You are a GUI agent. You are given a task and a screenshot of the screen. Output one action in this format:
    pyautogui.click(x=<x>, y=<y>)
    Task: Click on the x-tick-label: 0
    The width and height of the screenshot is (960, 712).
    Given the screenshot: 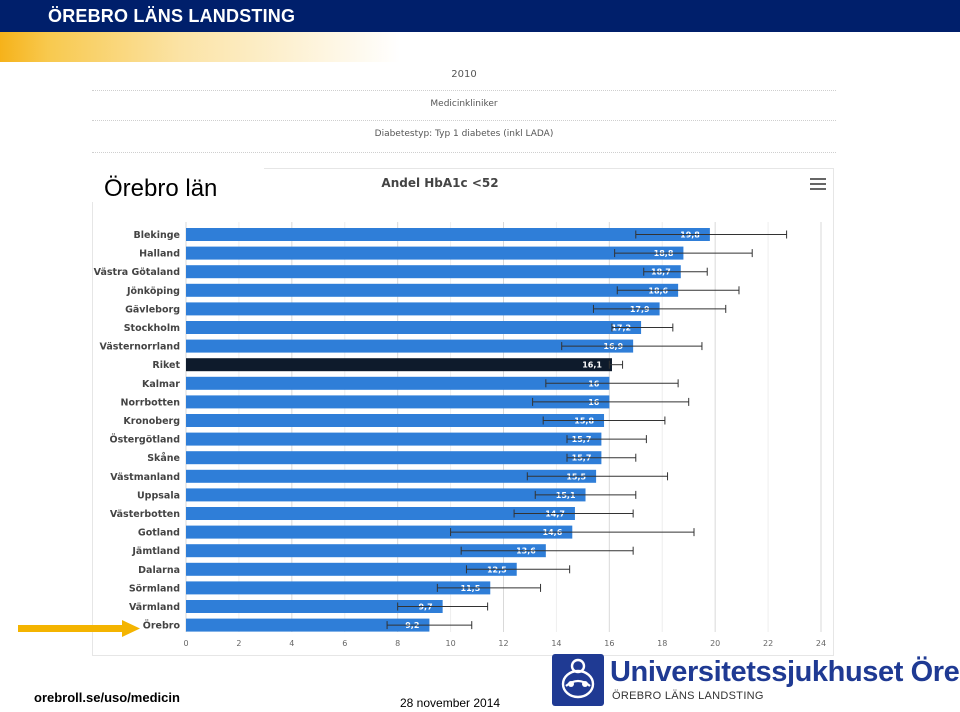 What is the action you would take?
    pyautogui.click(x=185, y=643)
    